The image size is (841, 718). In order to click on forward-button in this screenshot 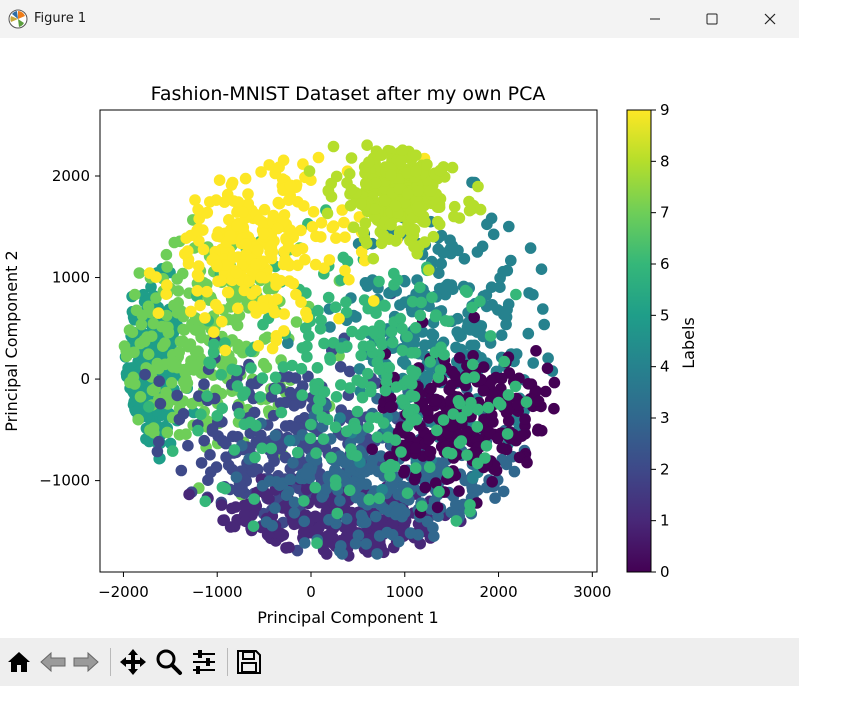, I will do `click(86, 662)`.